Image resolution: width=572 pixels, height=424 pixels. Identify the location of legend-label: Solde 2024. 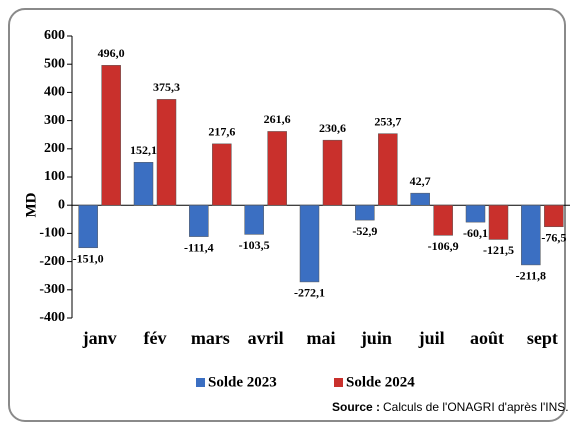
(380, 382).